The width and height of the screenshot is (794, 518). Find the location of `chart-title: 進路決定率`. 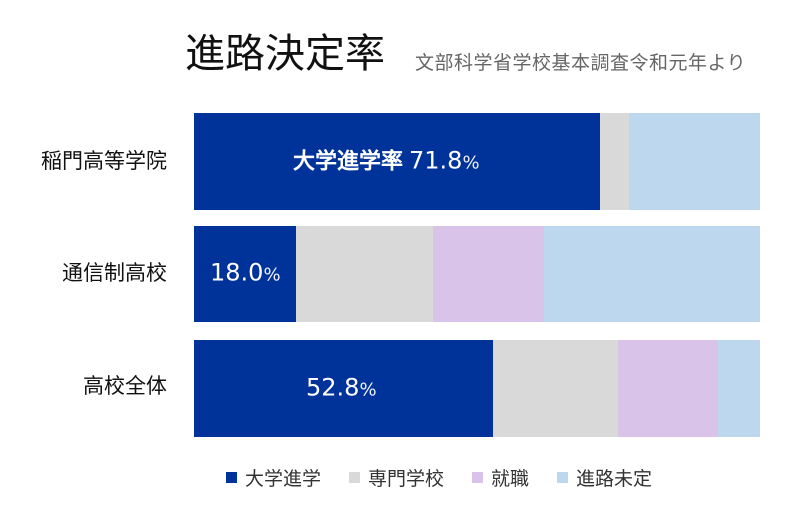

chart-title: 進路決定率 is located at coordinates (285, 54).